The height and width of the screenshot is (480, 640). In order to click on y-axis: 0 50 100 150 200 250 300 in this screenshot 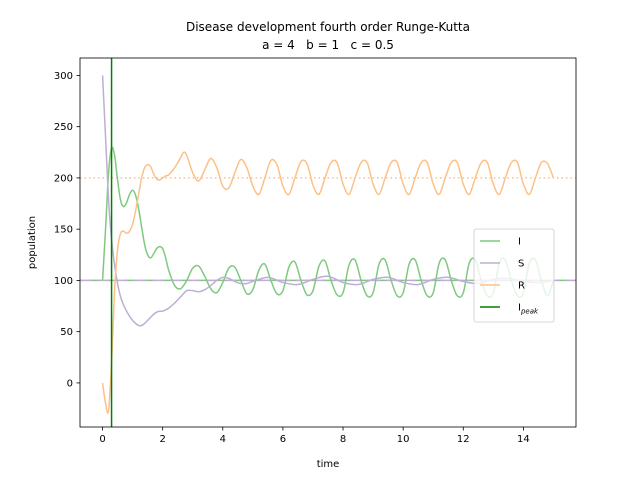, I will do `click(67, 230)`.